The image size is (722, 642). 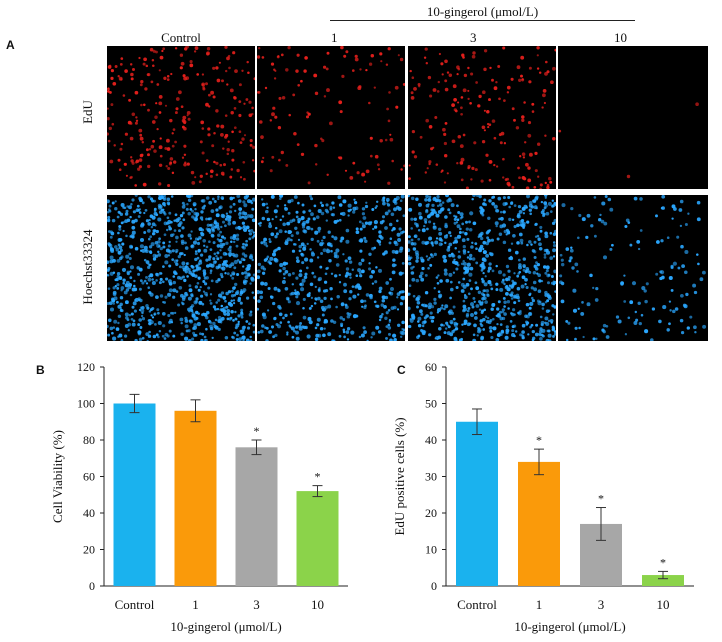 I want to click on chart-c-y-tick-label: 50, so click(x=431, y=404).